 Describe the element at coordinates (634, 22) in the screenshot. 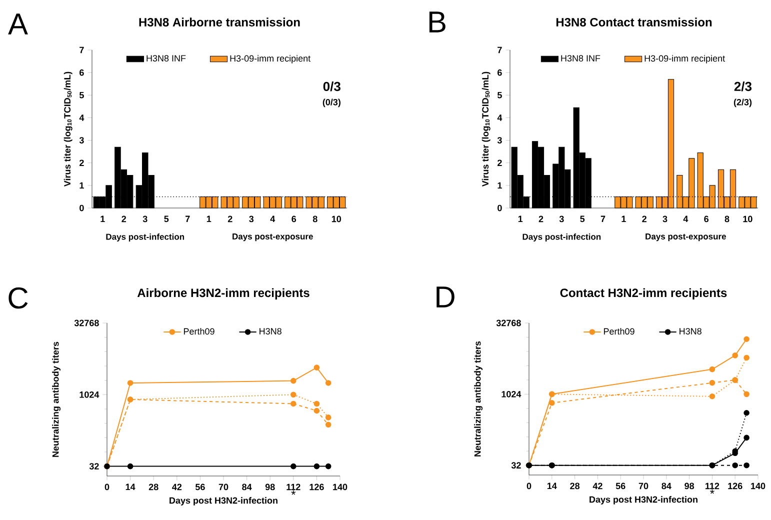

I see `chart-title: H3N8 Contact transmission` at that location.